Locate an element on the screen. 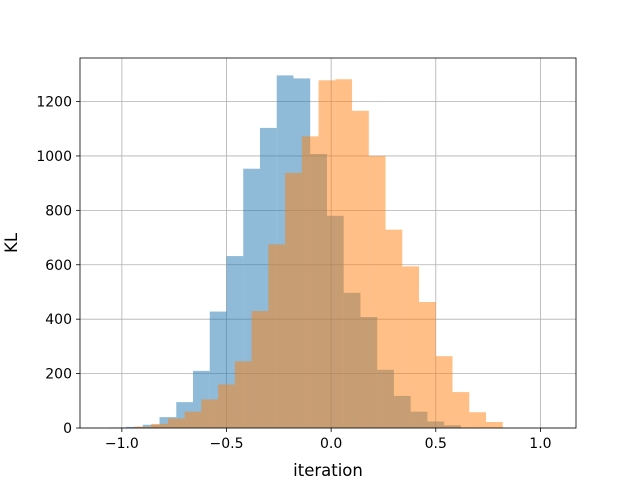 The width and height of the screenshot is (640, 480). y-tick-label: 0 is located at coordinates (67, 429).